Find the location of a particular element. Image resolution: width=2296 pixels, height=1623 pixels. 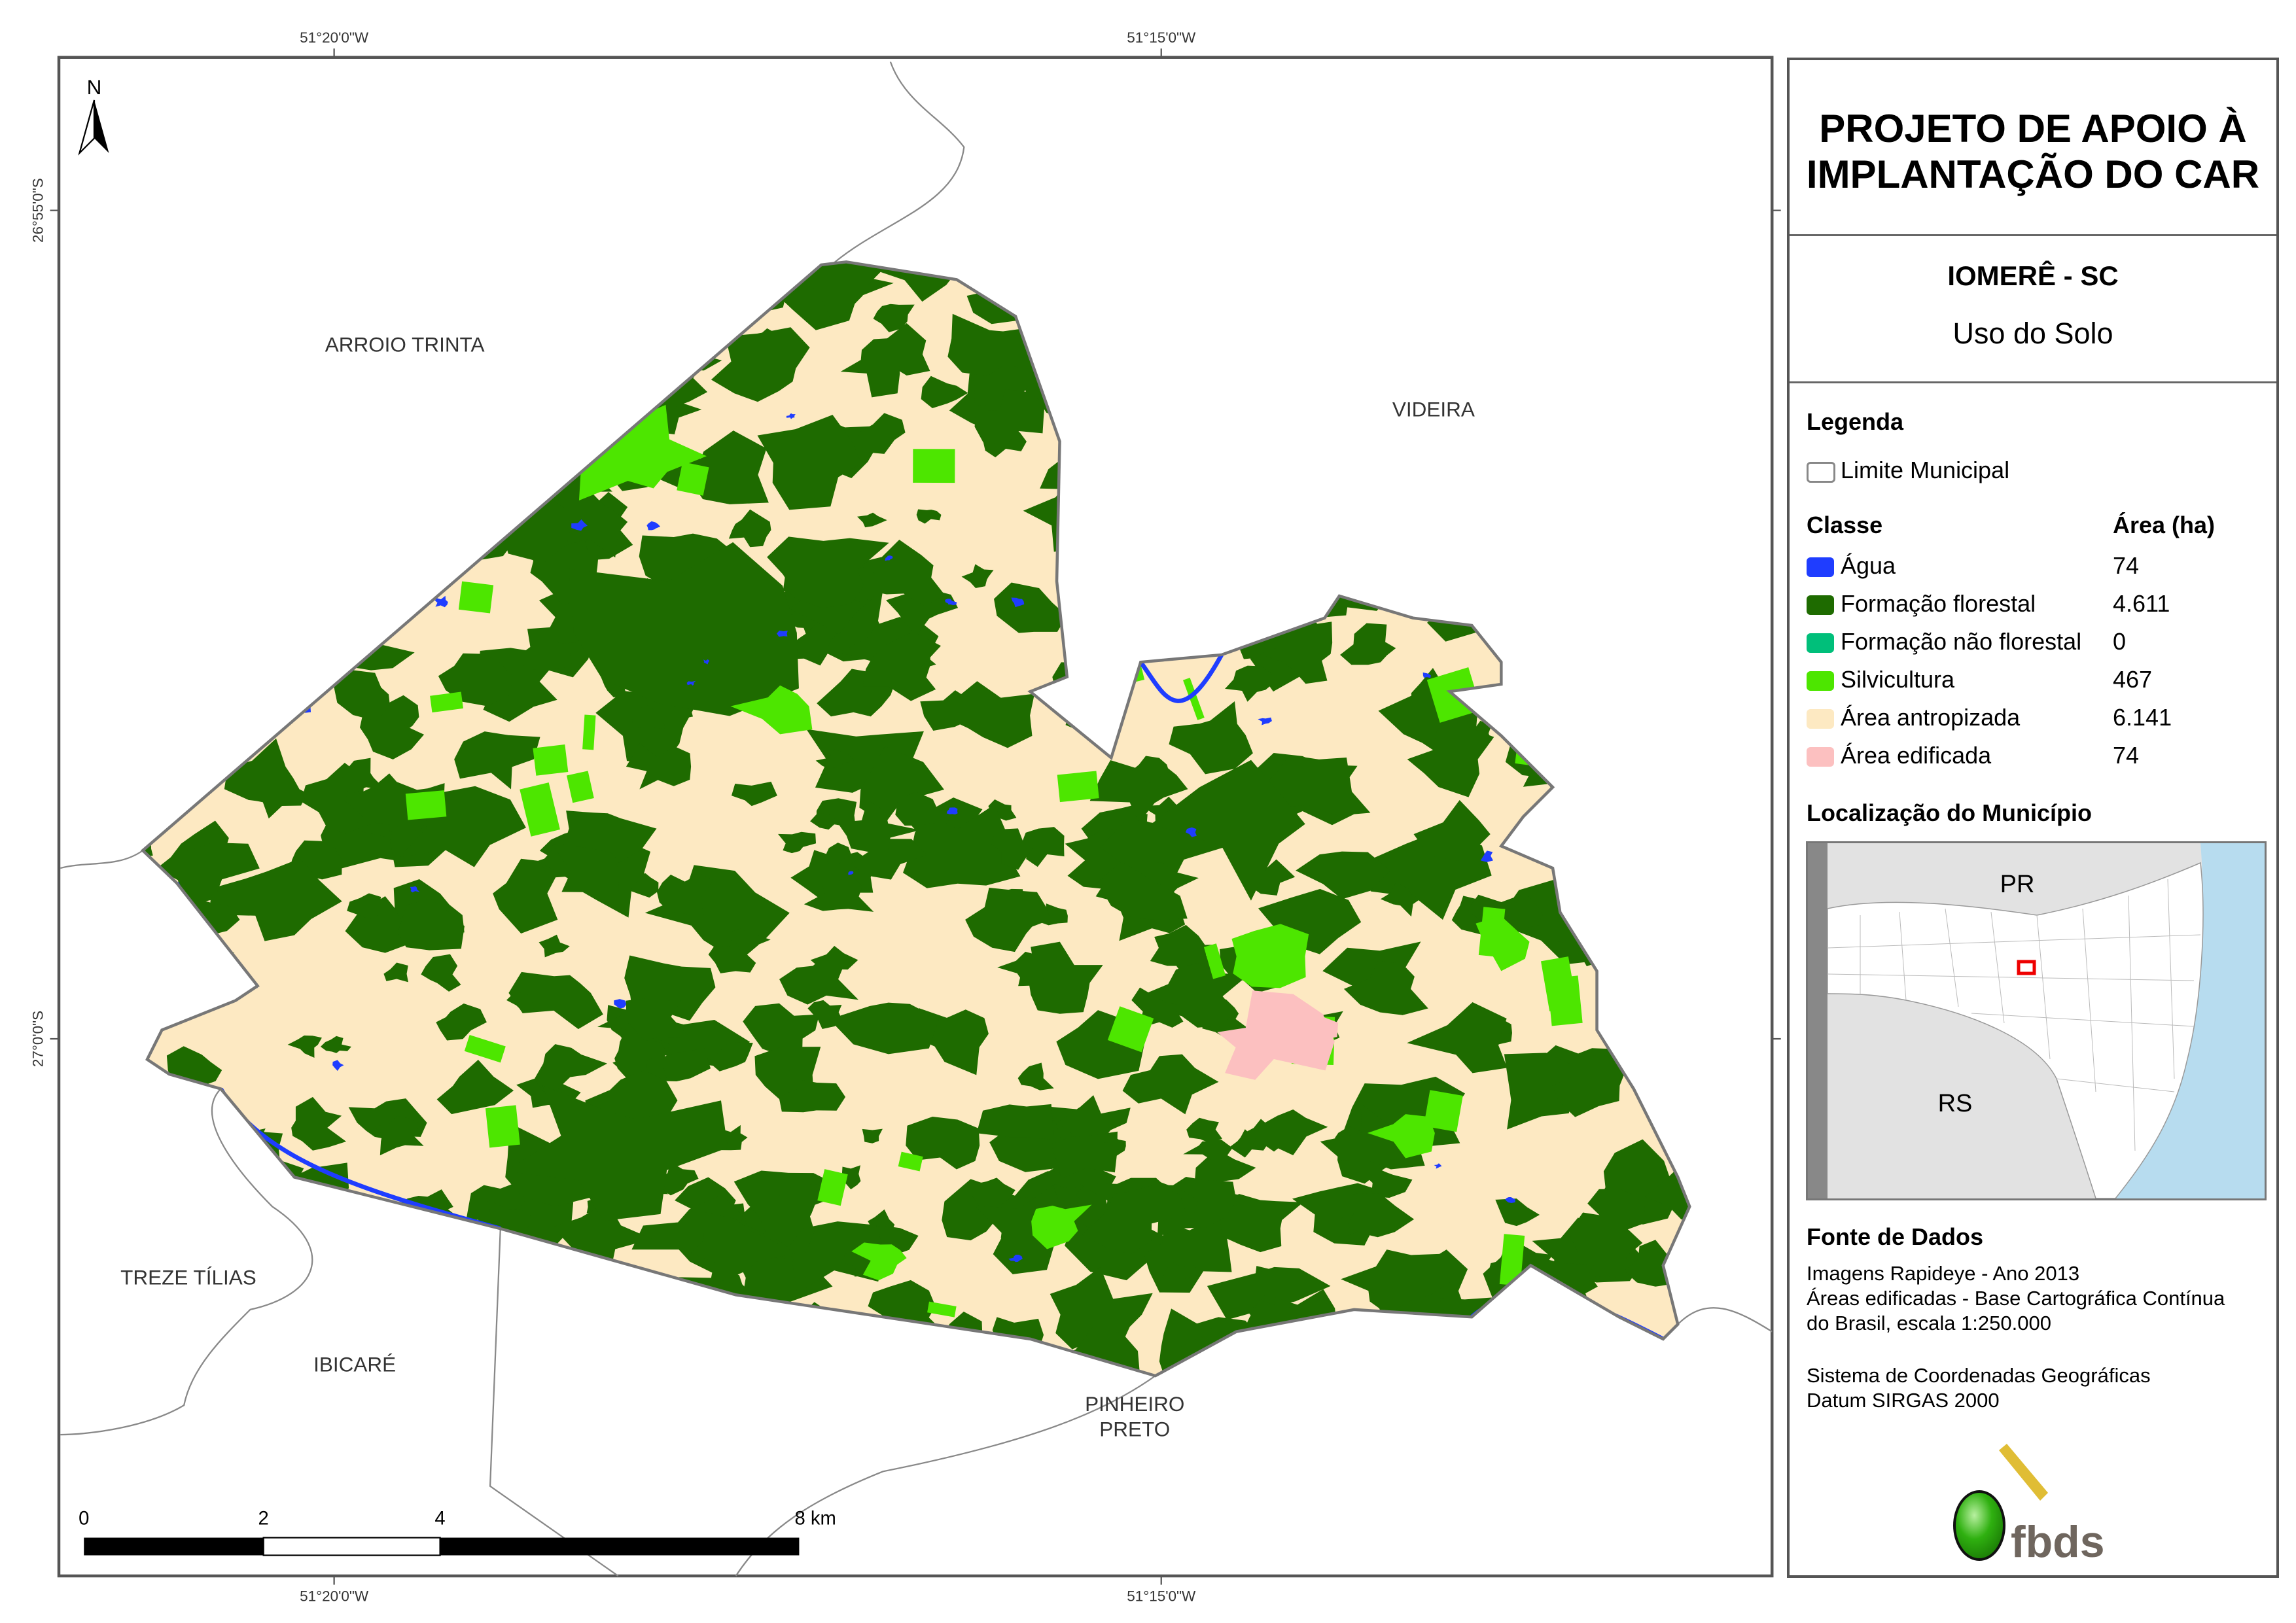

divider is located at coordinates (2033, 235).